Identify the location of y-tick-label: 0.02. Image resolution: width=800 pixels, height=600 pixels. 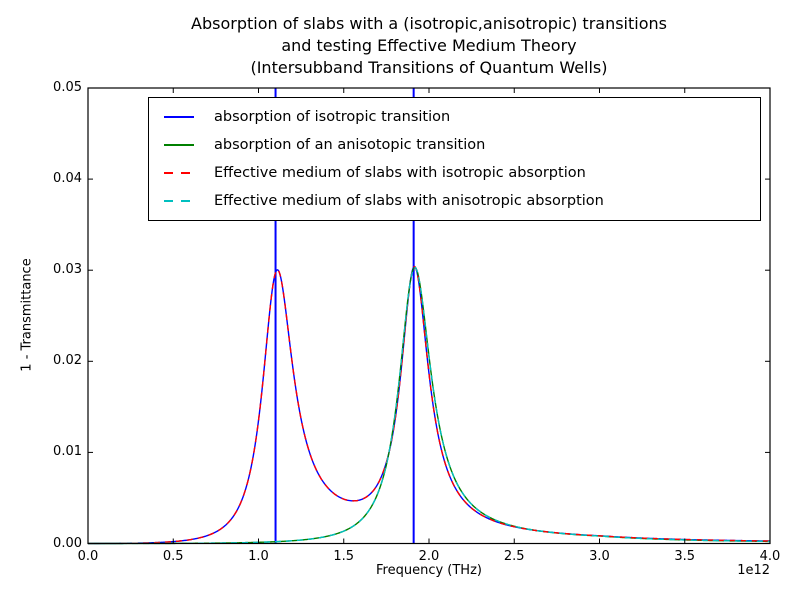
(67, 361).